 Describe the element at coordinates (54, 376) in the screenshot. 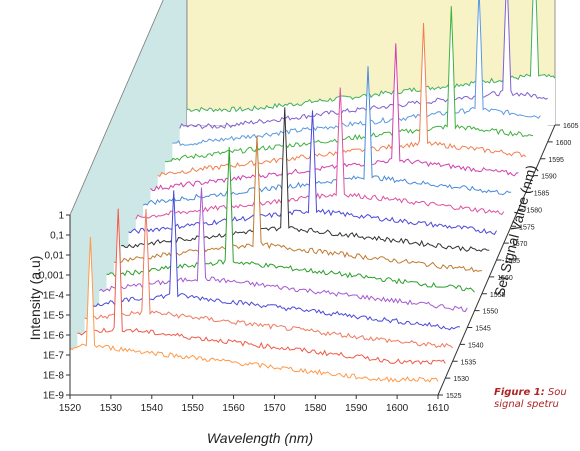

I see `y-tick-label: 1E-8` at that location.